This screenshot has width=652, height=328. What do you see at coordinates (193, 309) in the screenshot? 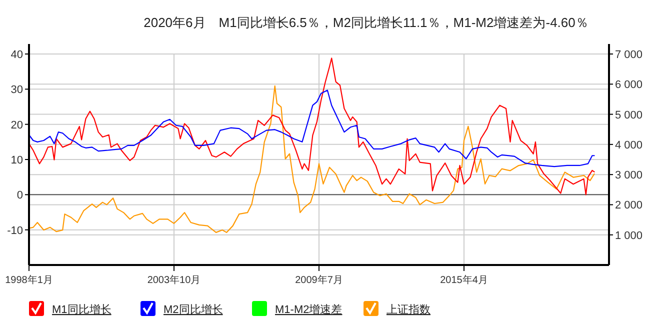
I see `legend-label: M2同比增长` at bounding box center [193, 309].